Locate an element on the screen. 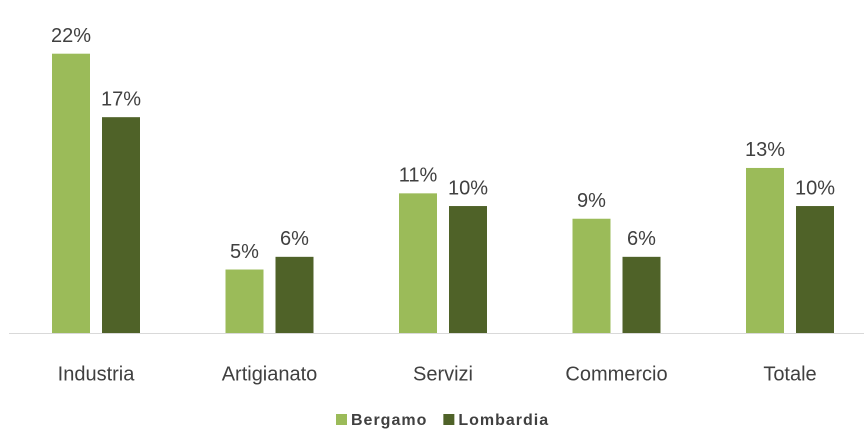 This screenshot has width=864, height=434. legend-label: Lombardia is located at coordinates (503, 420).